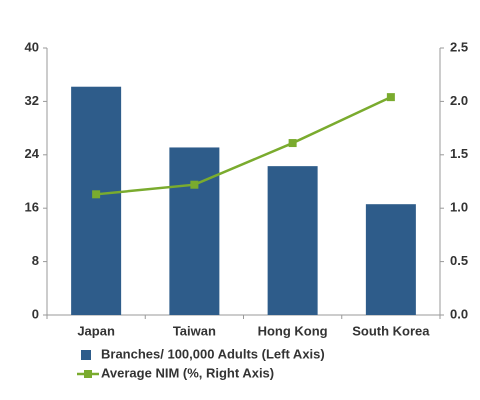 This screenshot has height=400, width=480. Describe the element at coordinates (459, 46) in the screenshot. I see `y2-tick-label: 2.5` at that location.